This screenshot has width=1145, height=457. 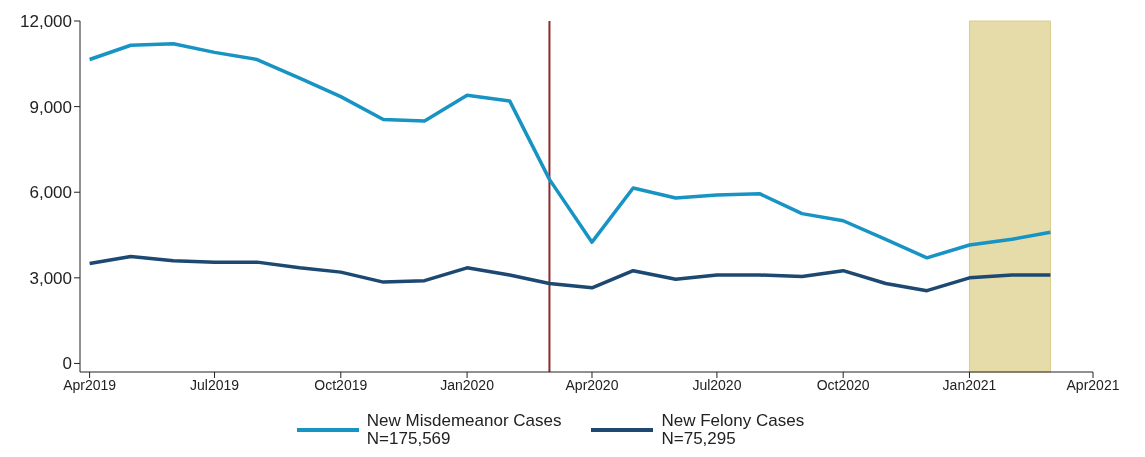 I want to click on y-tick-label: 3,000, so click(x=50, y=278).